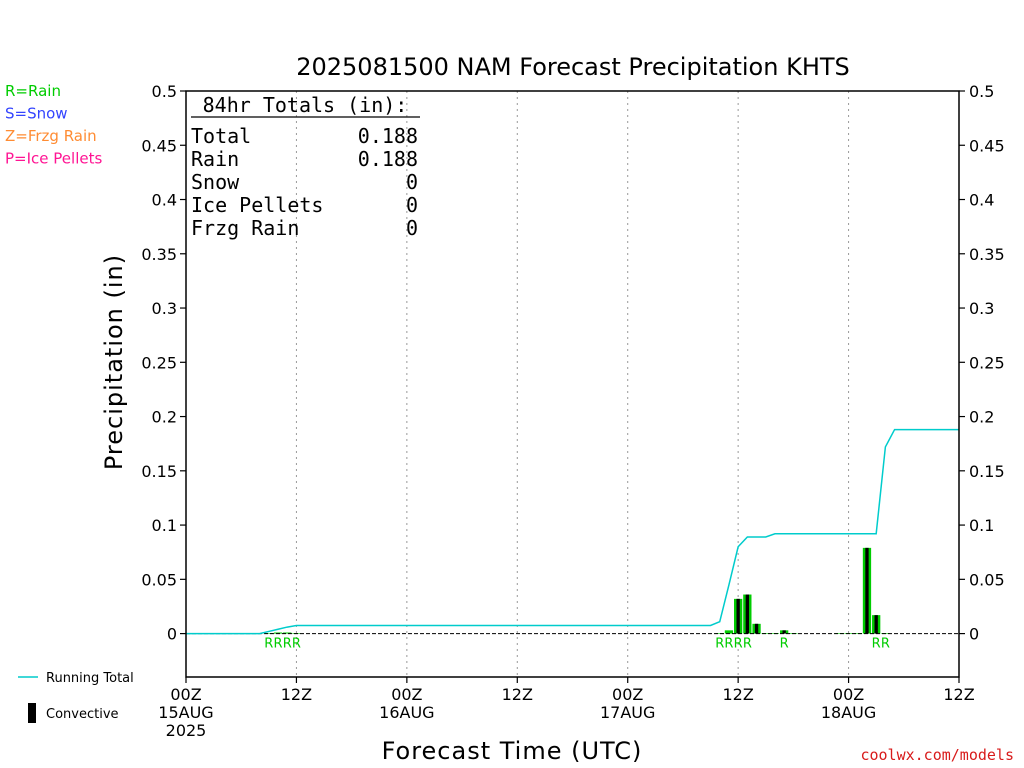 Image resolution: width=1024 pixels, height=768 pixels. What do you see at coordinates (987, 145) in the screenshot?
I see `y-tick-label-right: 0.45` at bounding box center [987, 145].